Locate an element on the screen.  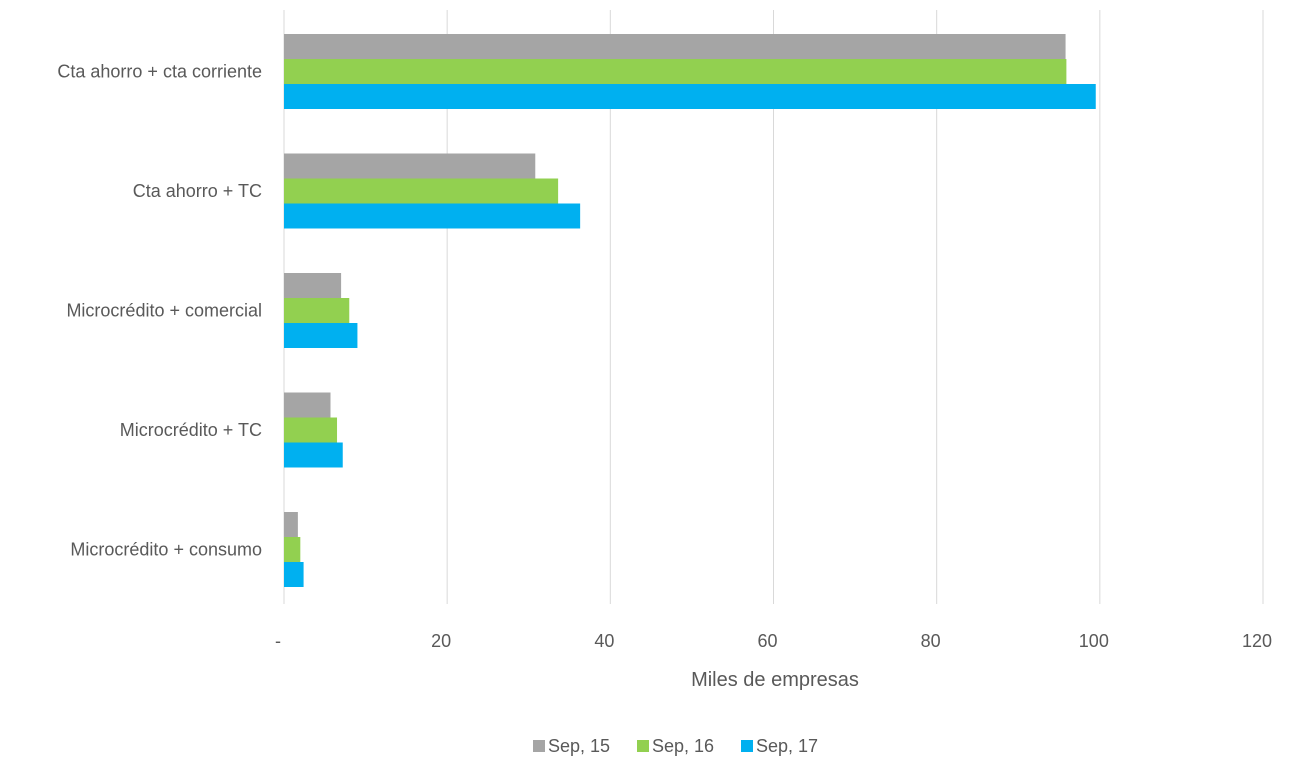
category-label: Cta ahorro + TC is located at coordinates (197, 191).